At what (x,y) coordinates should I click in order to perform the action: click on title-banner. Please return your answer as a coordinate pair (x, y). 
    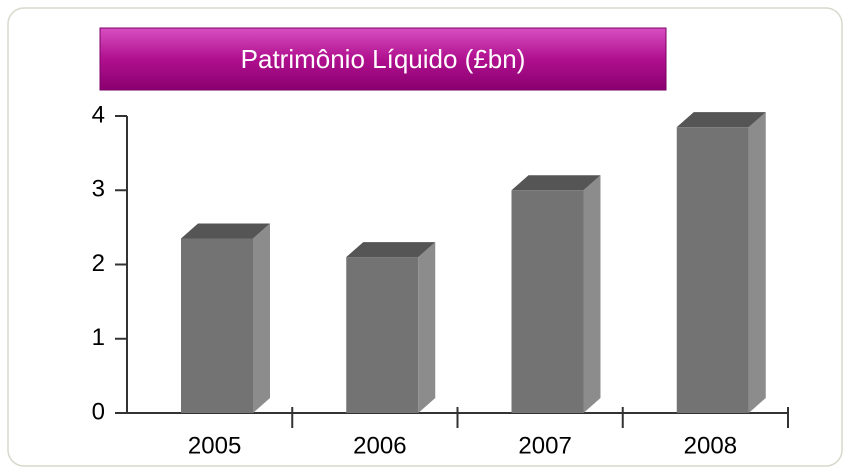
    Looking at the image, I should click on (383, 59).